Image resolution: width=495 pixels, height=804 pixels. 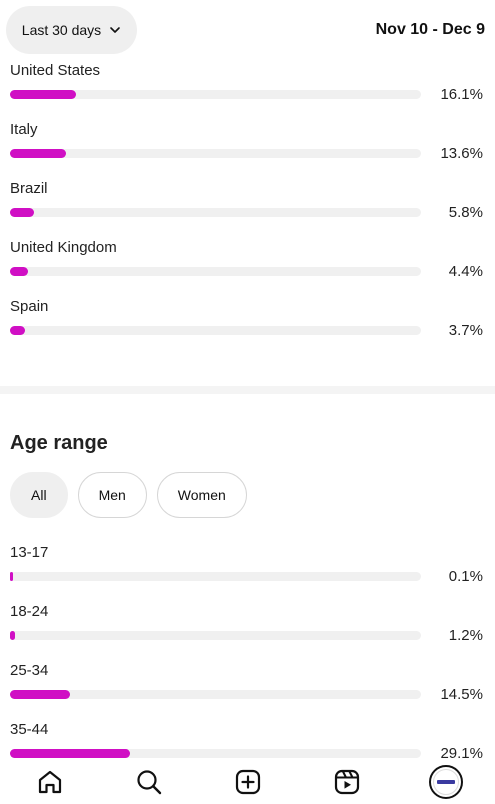 I want to click on search-icon, so click(x=148, y=782).